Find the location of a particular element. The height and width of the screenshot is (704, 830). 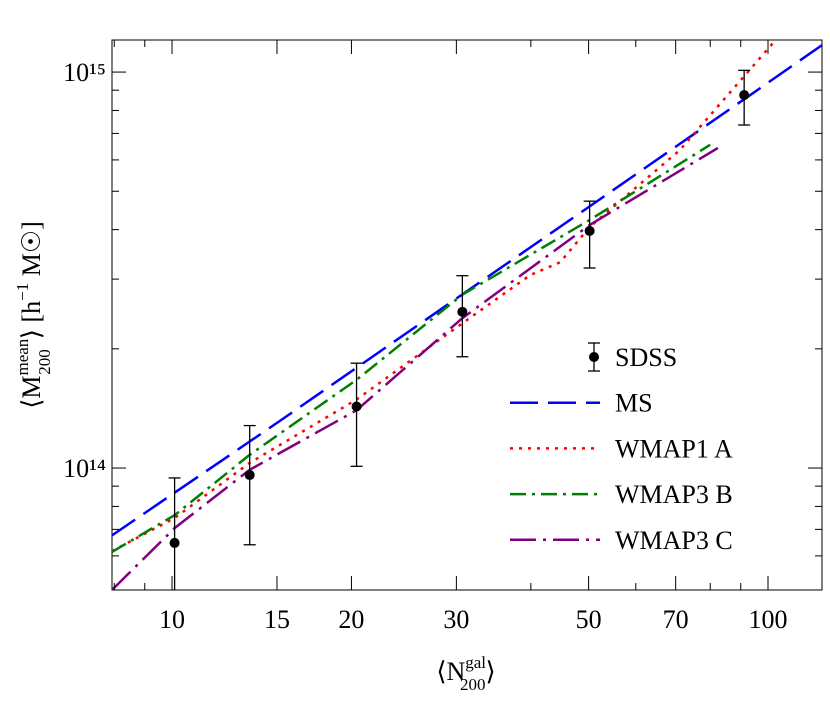

x-tick-label: 50 is located at coordinates (589, 619).